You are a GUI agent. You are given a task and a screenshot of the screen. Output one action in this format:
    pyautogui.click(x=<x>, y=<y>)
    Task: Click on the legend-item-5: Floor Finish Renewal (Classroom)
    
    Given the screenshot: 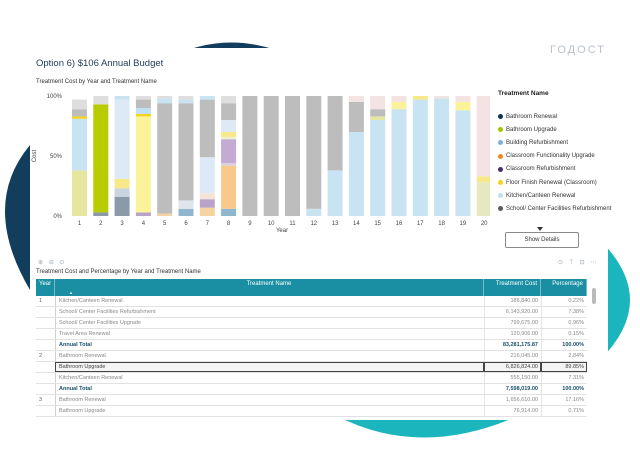 What is the action you would take?
    pyautogui.click(x=555, y=182)
    